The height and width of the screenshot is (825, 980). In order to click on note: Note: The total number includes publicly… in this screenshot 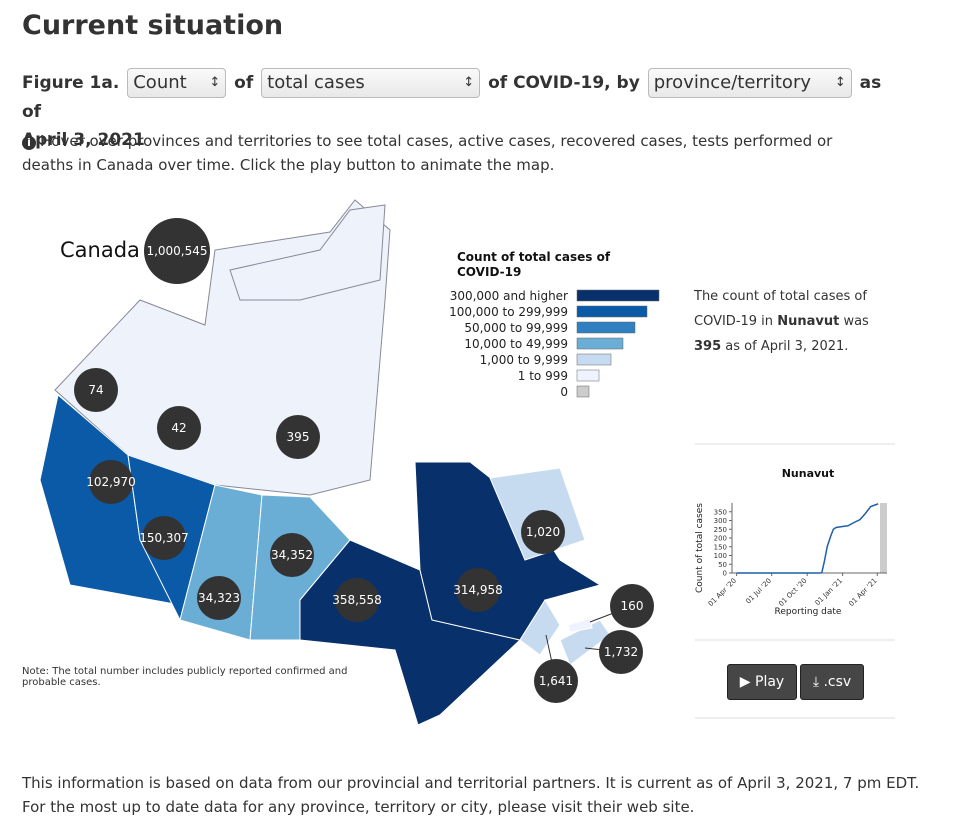, I will do `click(185, 677)`.